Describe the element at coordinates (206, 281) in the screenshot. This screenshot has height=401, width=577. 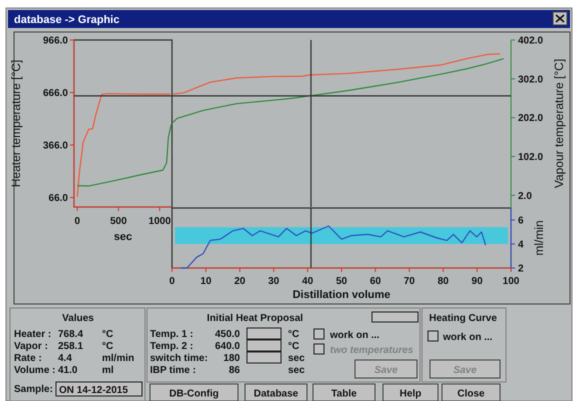
I see `x-tick-label: 10` at that location.